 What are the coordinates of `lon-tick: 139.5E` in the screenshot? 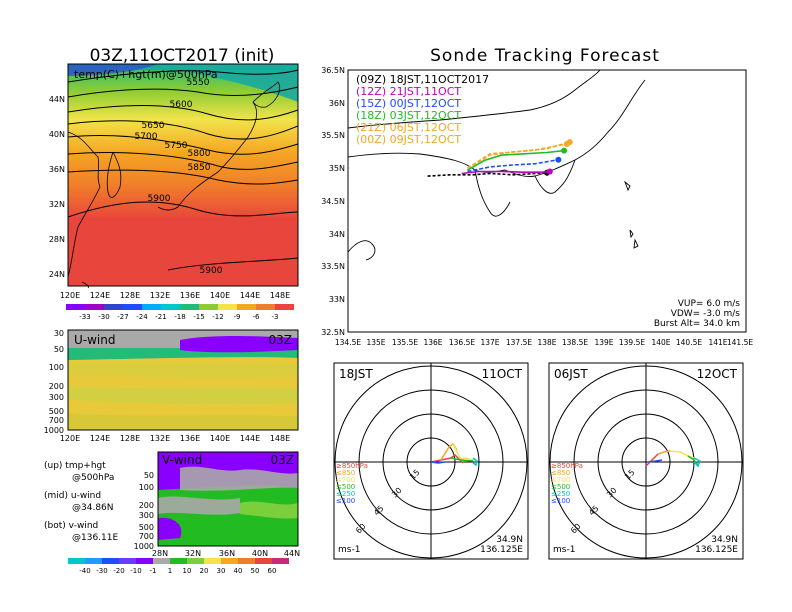 It's located at (632, 342).